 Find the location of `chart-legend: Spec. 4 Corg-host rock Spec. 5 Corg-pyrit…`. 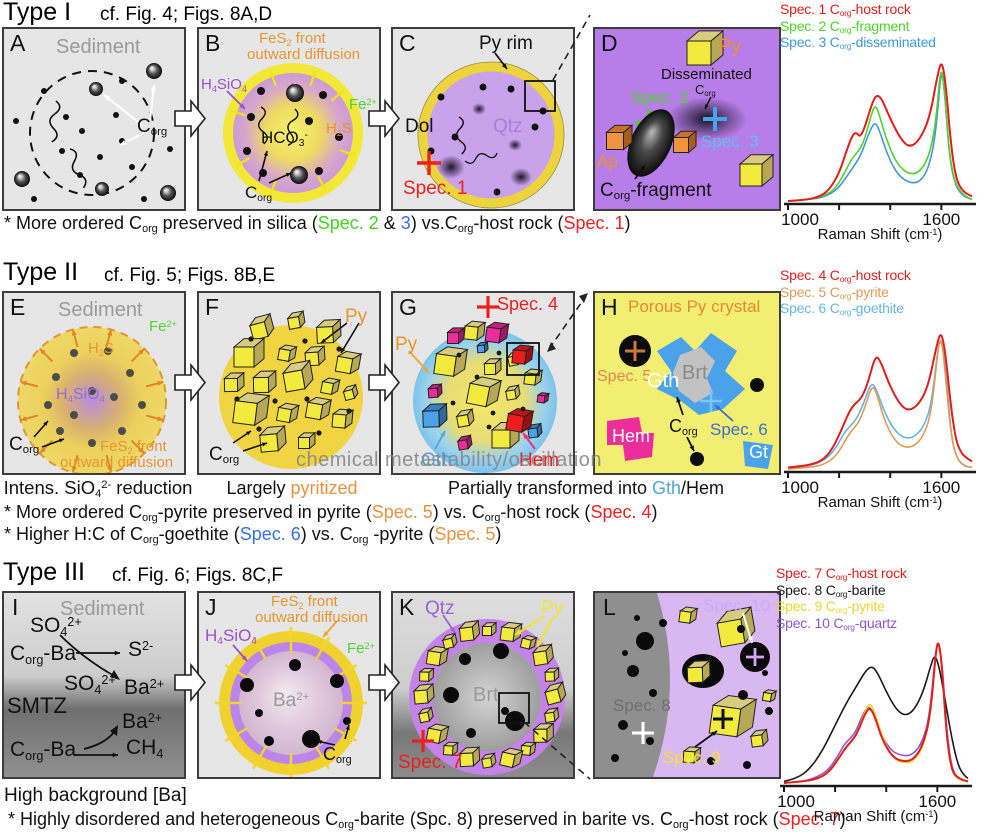

chart-legend: Spec. 4 Corg-host rock Spec. 5 Corg-pyrit… is located at coordinates (884, 293).